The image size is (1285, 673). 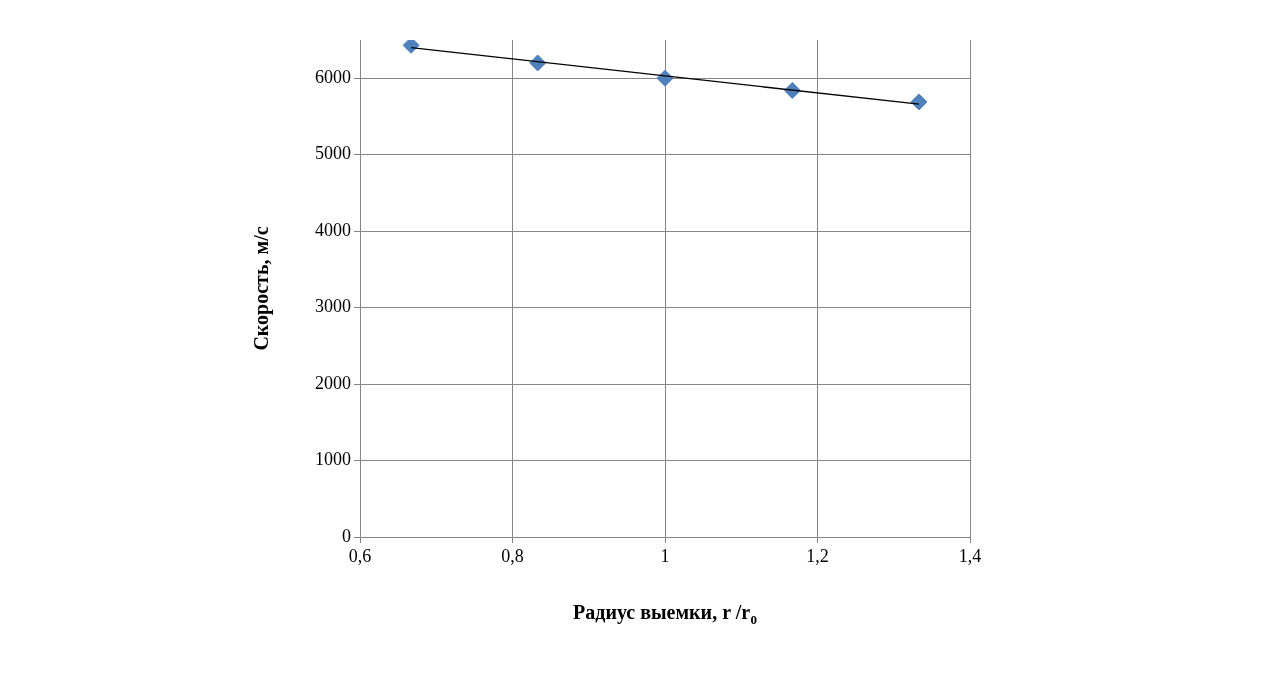 What do you see at coordinates (333, 306) in the screenshot?
I see `y-tick-label: 3000` at bounding box center [333, 306].